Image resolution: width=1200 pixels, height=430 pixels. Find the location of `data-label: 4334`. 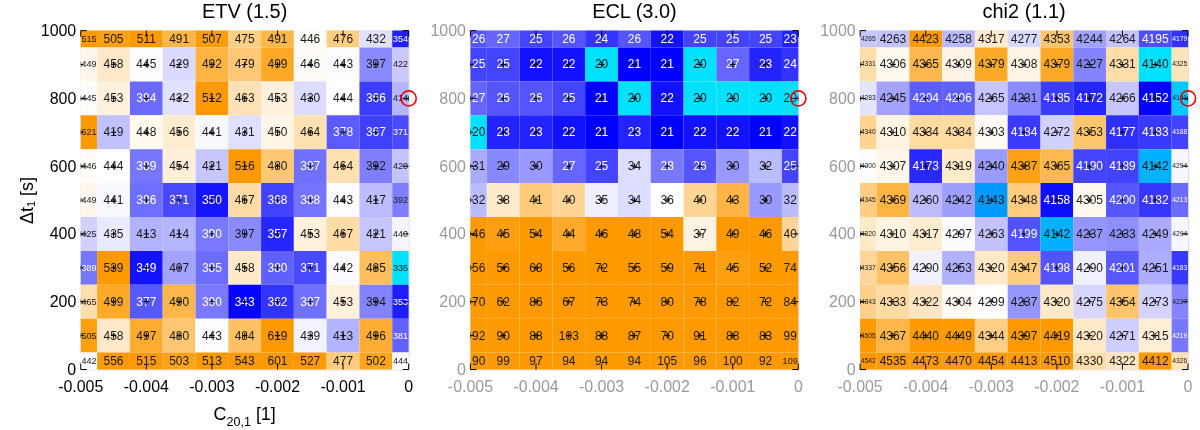

data-label: 4334 is located at coordinates (959, 132).